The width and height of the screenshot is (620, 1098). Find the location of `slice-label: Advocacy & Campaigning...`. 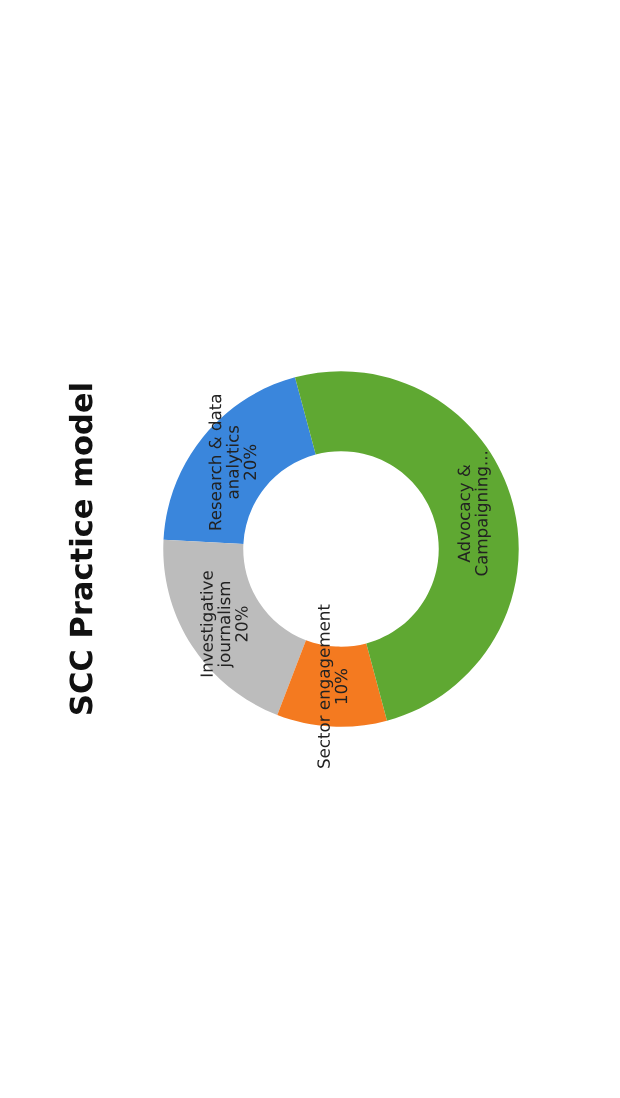

slice-label: Advocacy & Campaigning... is located at coordinates (474, 513).